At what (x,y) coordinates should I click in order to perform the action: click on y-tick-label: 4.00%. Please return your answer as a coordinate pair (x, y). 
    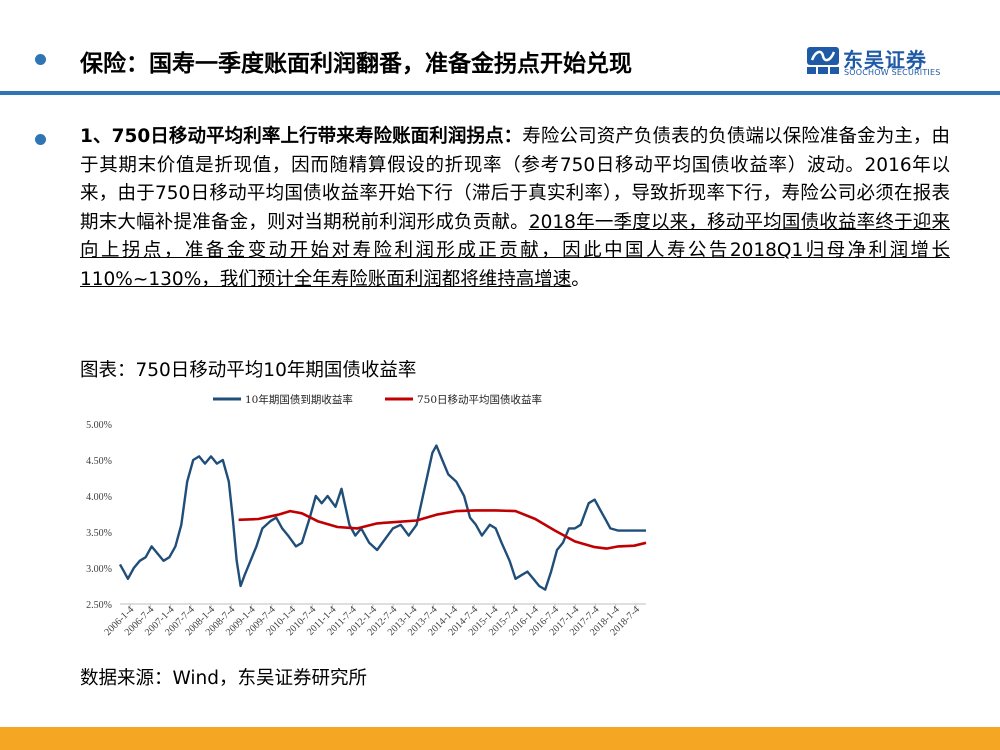
    Looking at the image, I should click on (99, 497).